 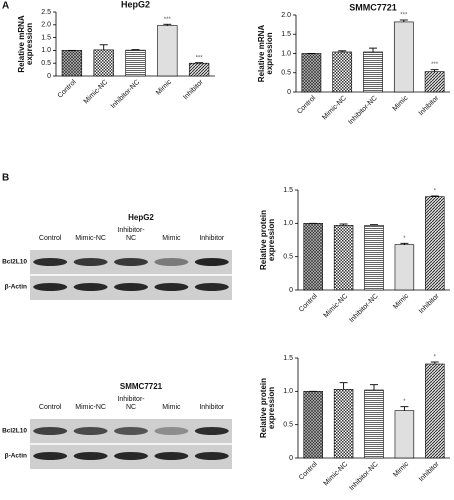 What do you see at coordinates (90, 238) in the screenshot?
I see `lane-label: Mimic-NC` at bounding box center [90, 238].